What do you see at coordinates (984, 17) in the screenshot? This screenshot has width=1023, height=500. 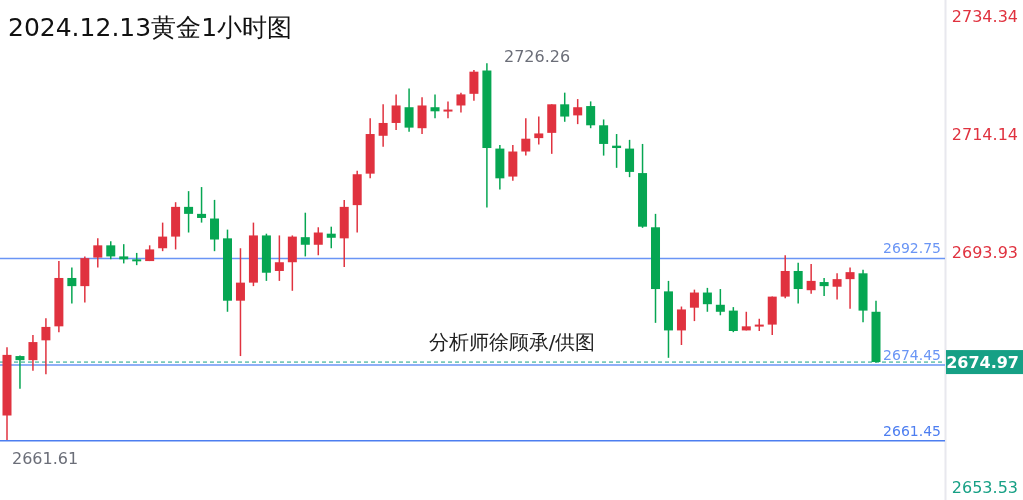 I see `y-tick-label: 2734.34` at bounding box center [984, 17].